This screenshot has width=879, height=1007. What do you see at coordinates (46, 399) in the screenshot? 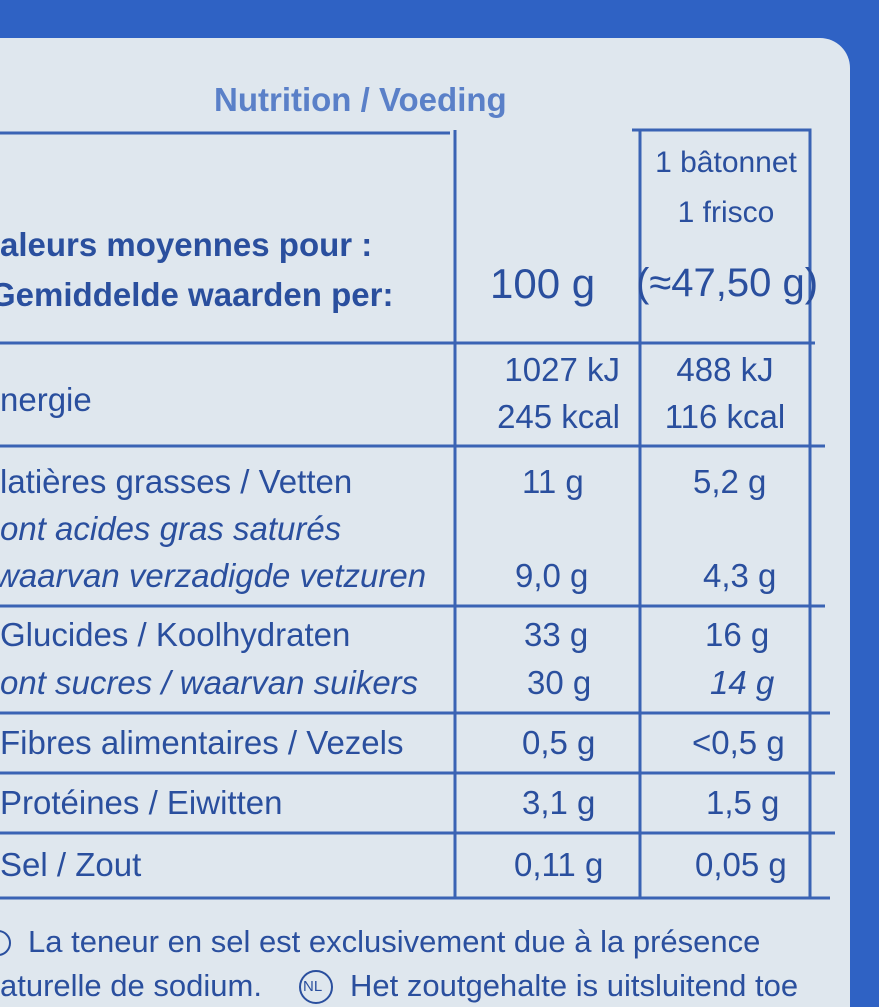
I see `row-label: nergie` at bounding box center [46, 399].